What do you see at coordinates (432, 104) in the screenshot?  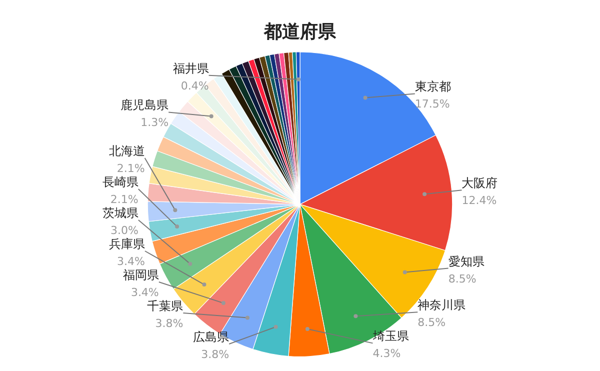 I see `data-label: 17.5%` at bounding box center [432, 104].